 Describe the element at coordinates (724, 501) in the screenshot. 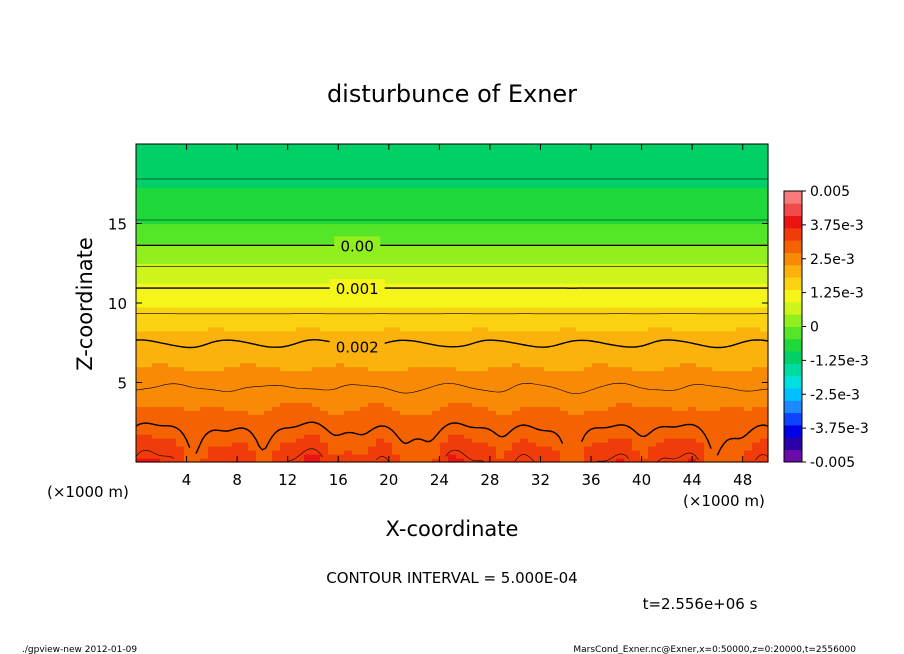

I see `x-unit-label-right: (×1000 m)` at that location.